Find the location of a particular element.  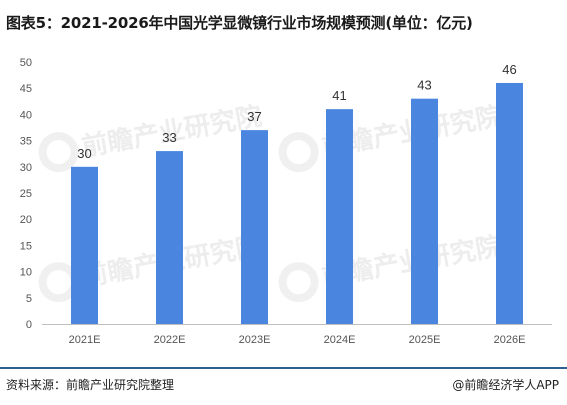

y-tick-label: 5 is located at coordinates (29, 299).